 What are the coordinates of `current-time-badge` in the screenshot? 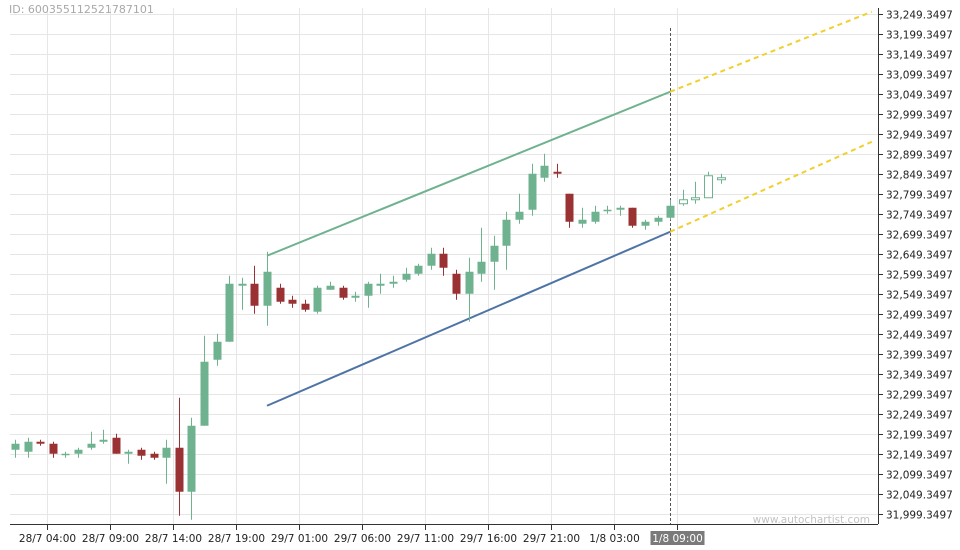 It's located at (677, 538).